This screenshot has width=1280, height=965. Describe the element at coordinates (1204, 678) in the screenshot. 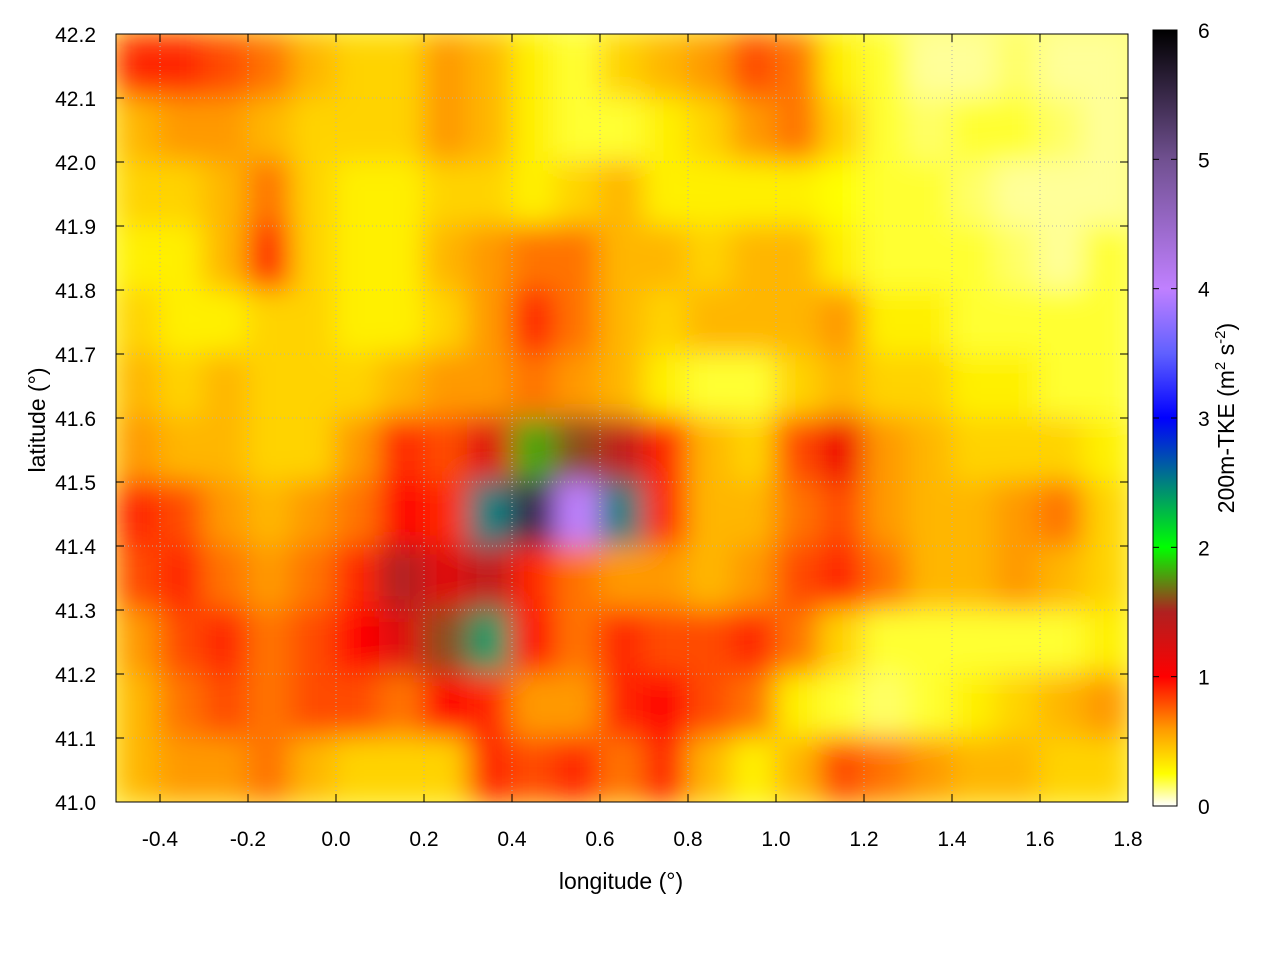

I see `colorbar-tick-label: 1` at that location.